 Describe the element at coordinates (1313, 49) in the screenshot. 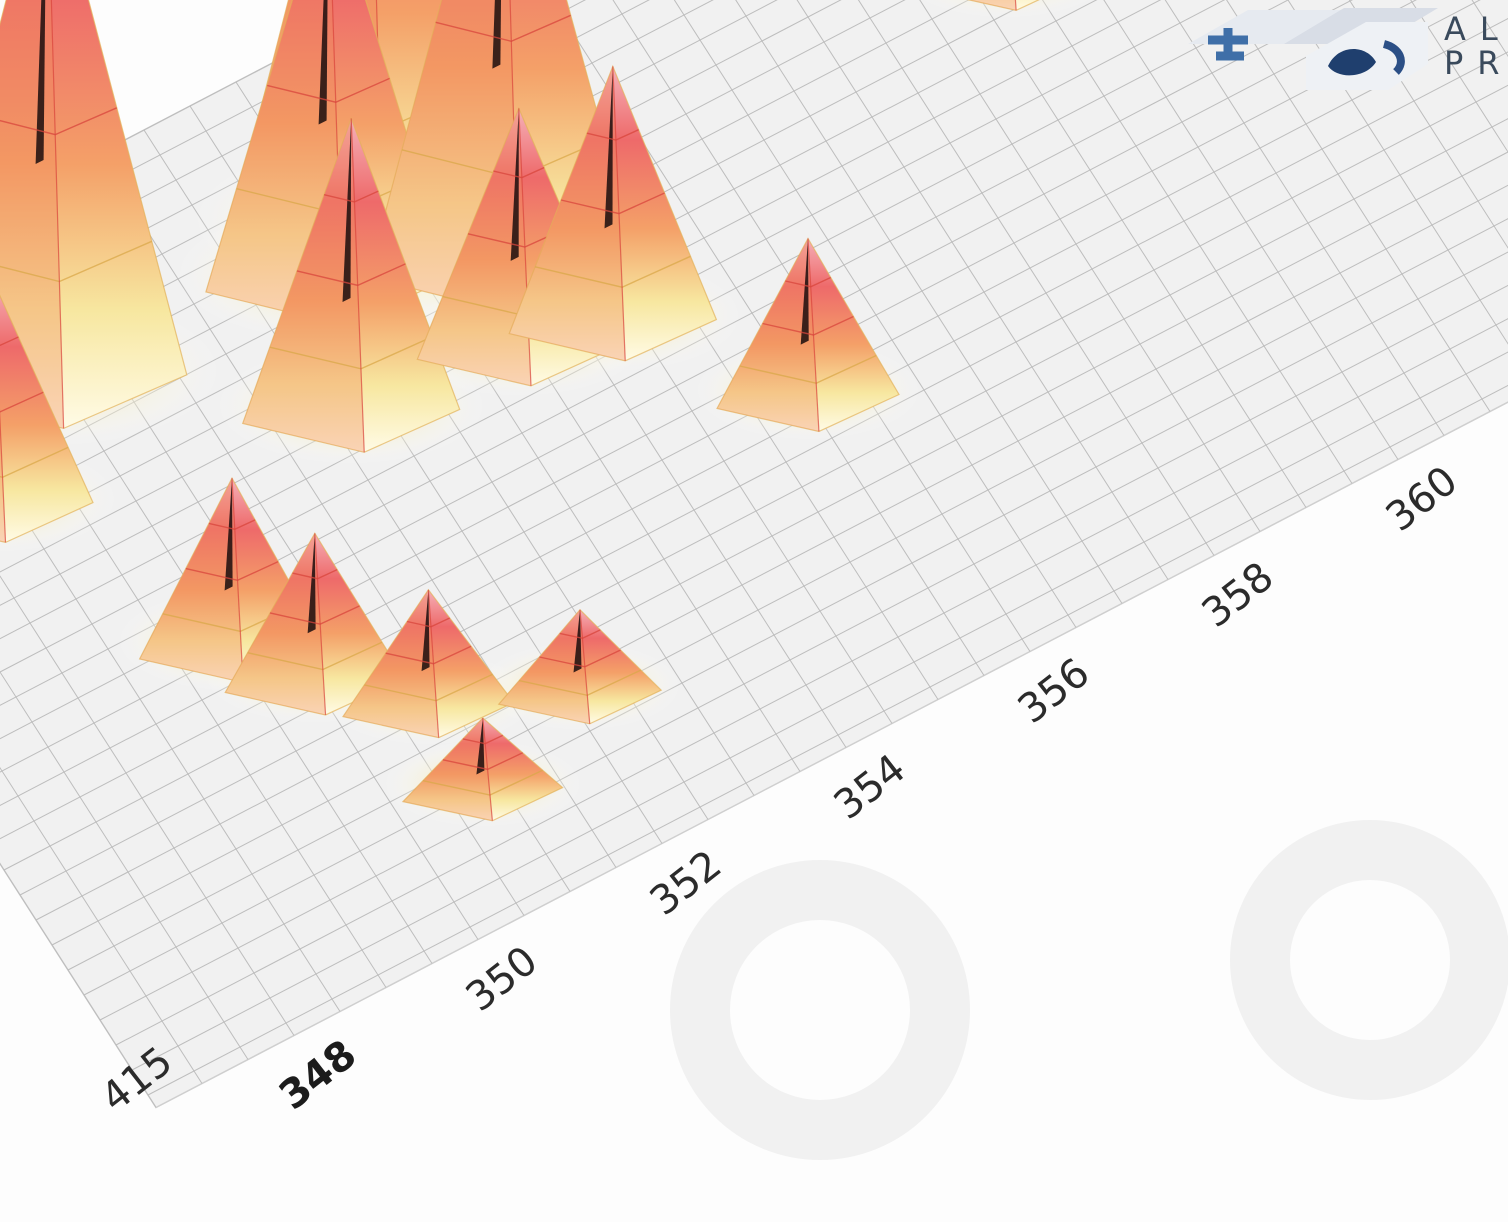

I see `company-logo` at that location.